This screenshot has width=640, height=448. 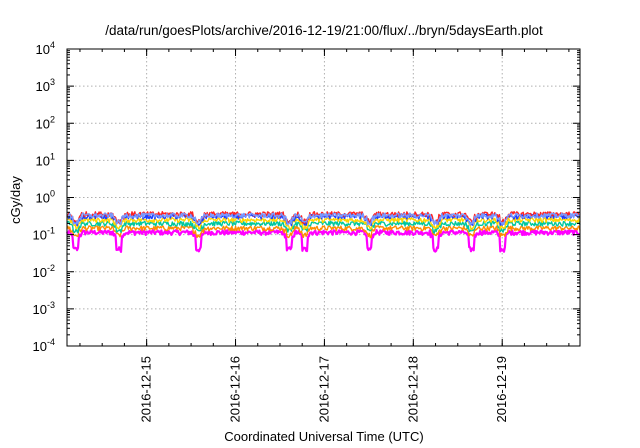 What do you see at coordinates (501, 389) in the screenshot?
I see `x-tick-label: 2016-12-19` at bounding box center [501, 389].